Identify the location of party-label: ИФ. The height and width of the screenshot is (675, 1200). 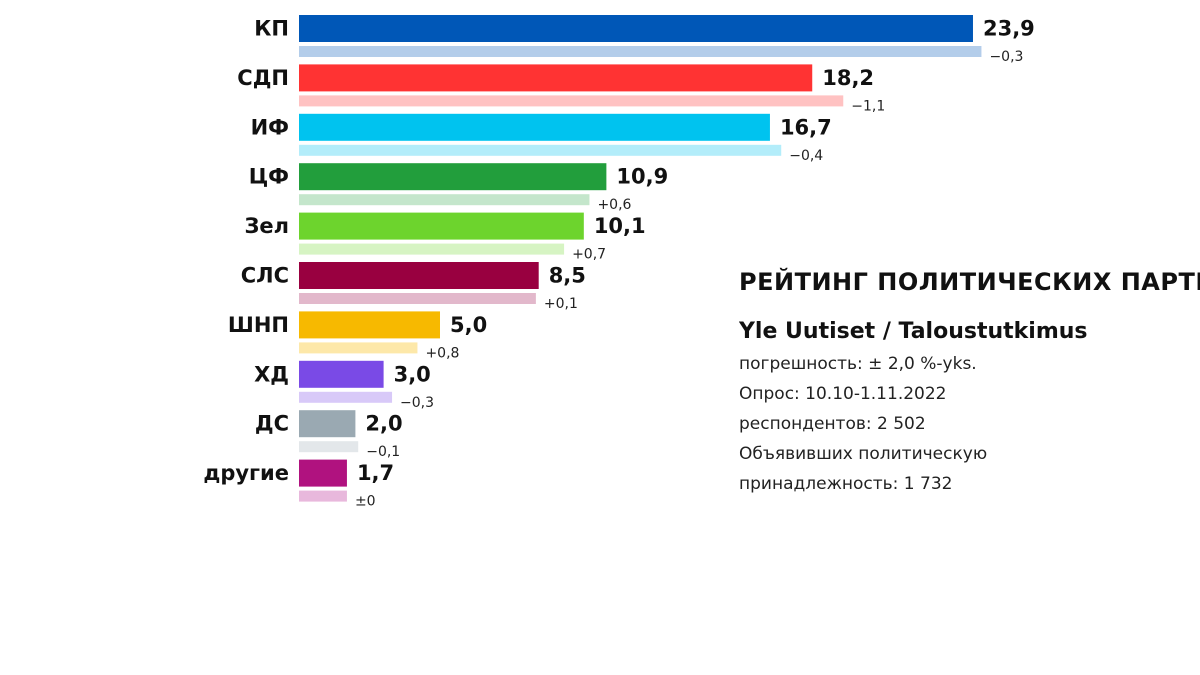
(270, 127).